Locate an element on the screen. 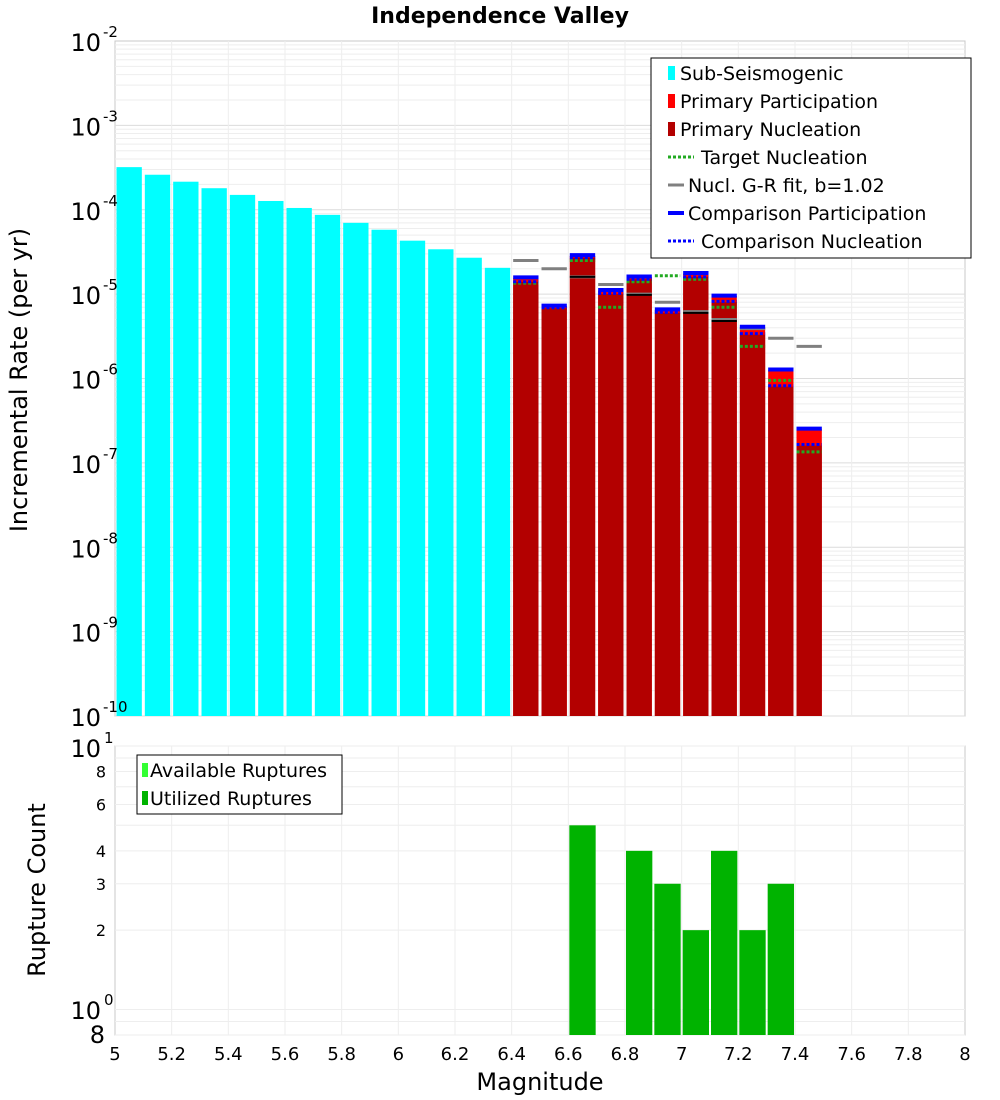 The width and height of the screenshot is (1000, 1100). x-tick-labels: 5 5.2 5.4 5.6 5.8 6 6.2 6.4 6.6 6.8 7 7.2 7.4 7.6 7.8 8 is located at coordinates (539, 1054).